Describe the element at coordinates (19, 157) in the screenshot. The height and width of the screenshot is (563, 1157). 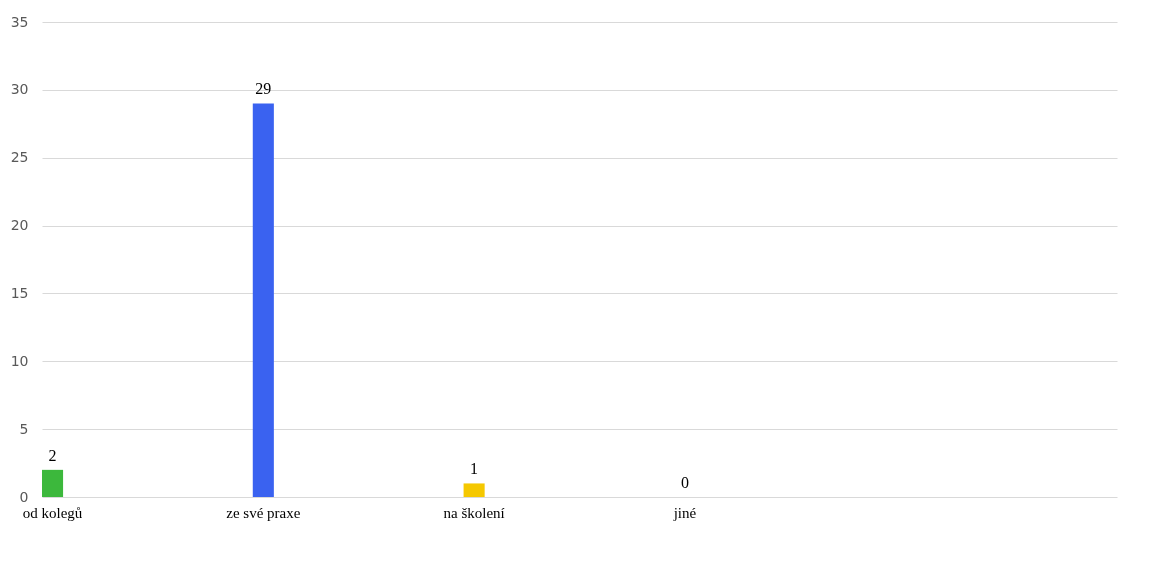
I see `y-tick-label: 25` at that location.